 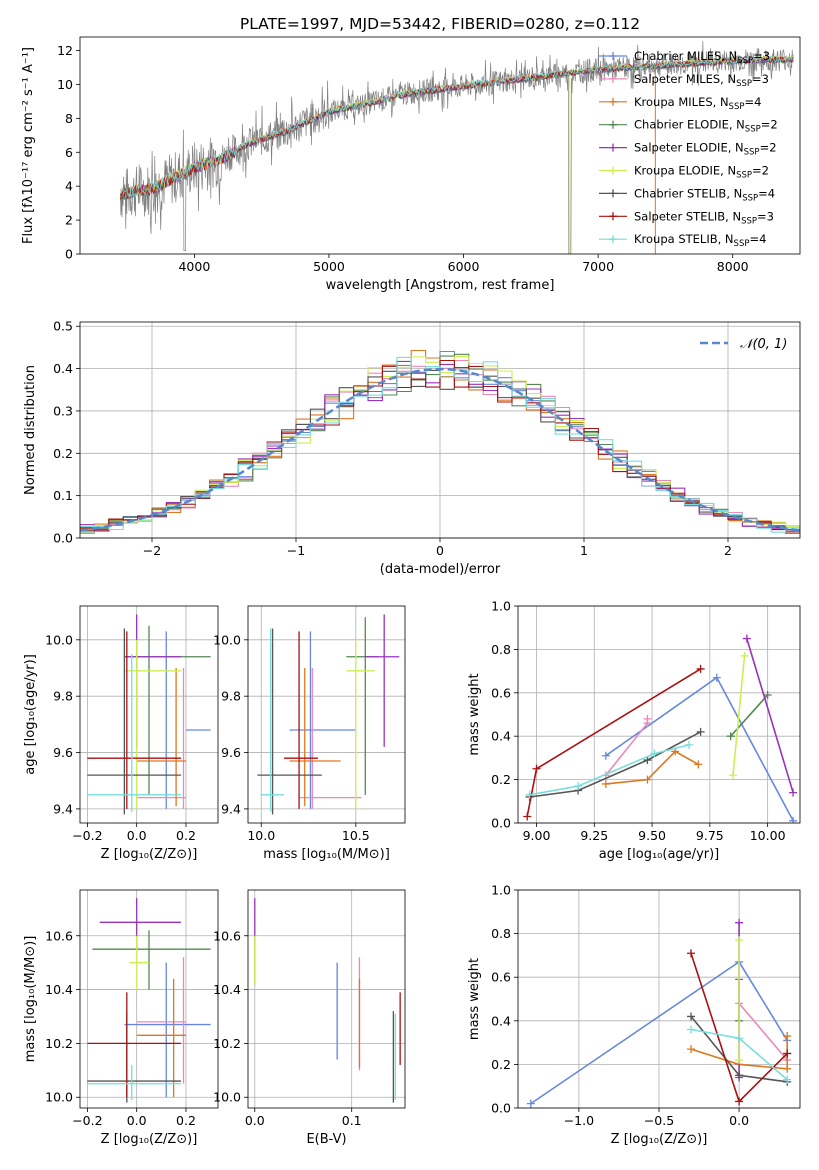 What do you see at coordinates (65, 50) in the screenshot?
I see `y-tick-label: 12` at bounding box center [65, 50].